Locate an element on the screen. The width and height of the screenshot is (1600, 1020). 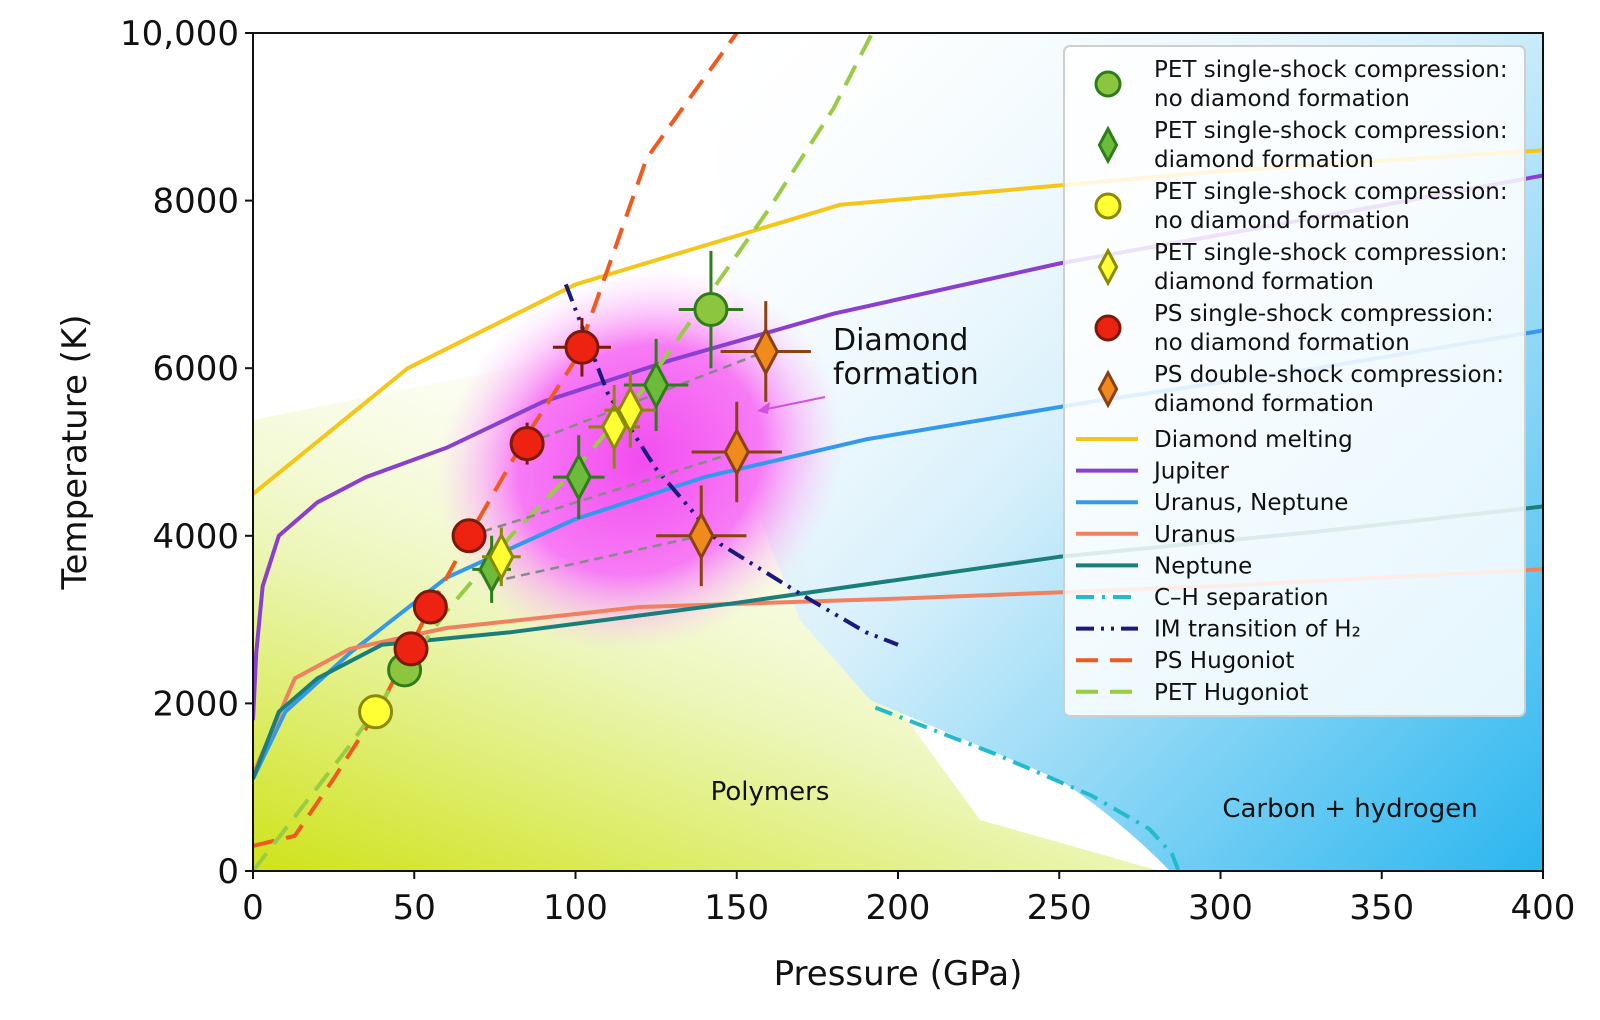
diamond-formation-arrowhead is located at coordinates (763, 408).